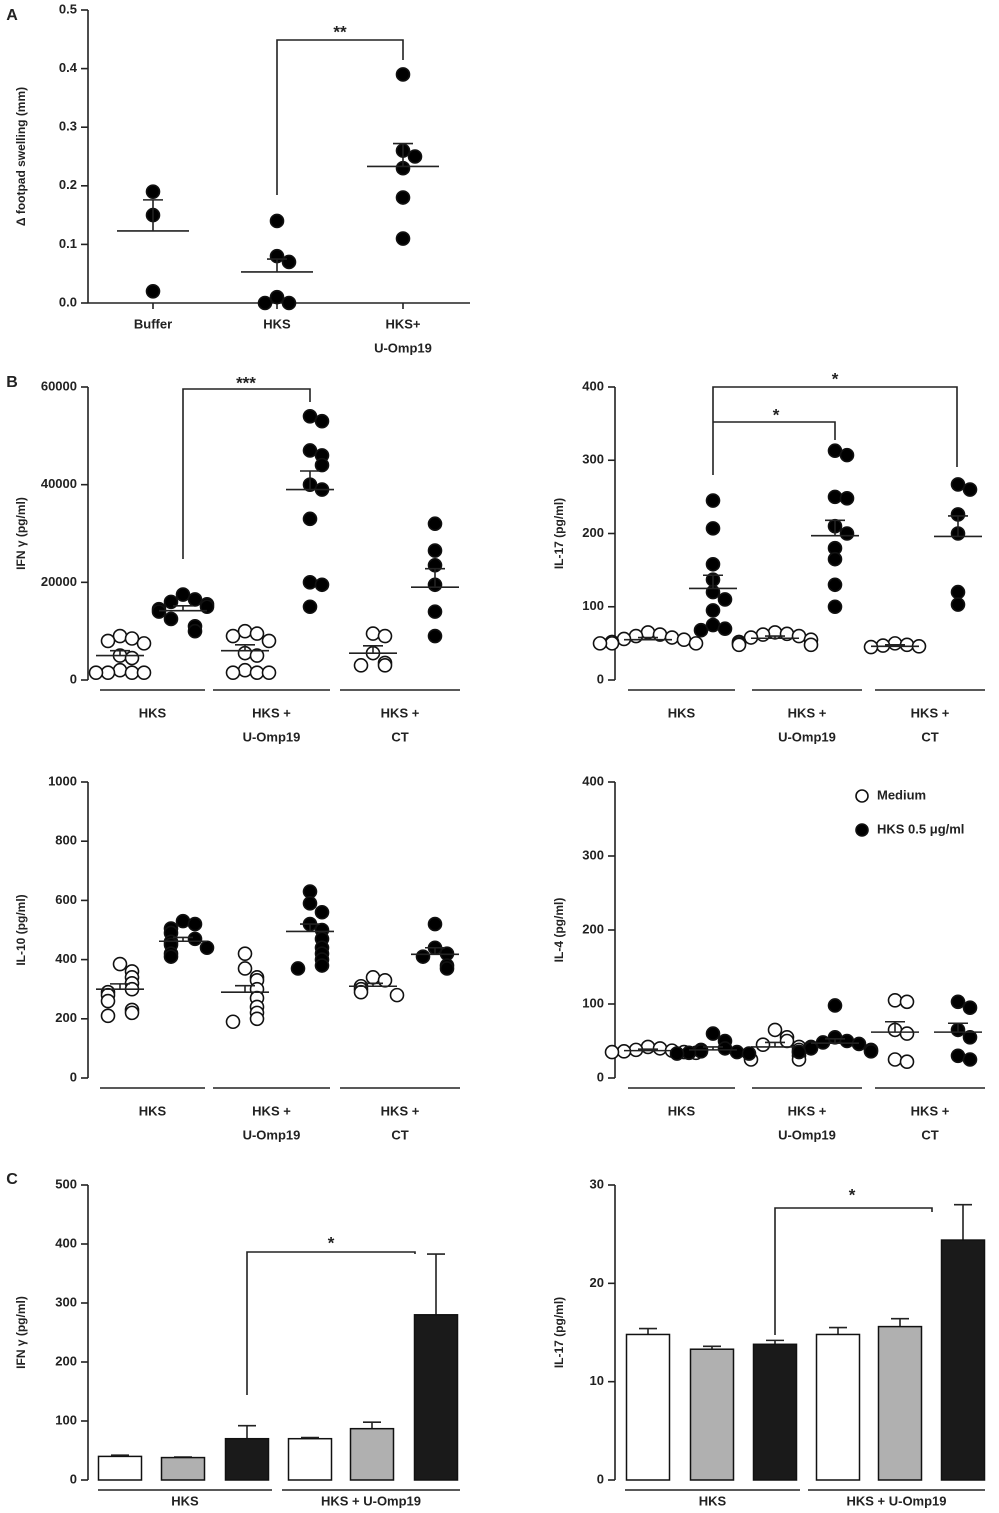  Describe the element at coordinates (559, 1332) in the screenshot. I see `y-axis-label: IL-17 (pg/ml)` at that location.